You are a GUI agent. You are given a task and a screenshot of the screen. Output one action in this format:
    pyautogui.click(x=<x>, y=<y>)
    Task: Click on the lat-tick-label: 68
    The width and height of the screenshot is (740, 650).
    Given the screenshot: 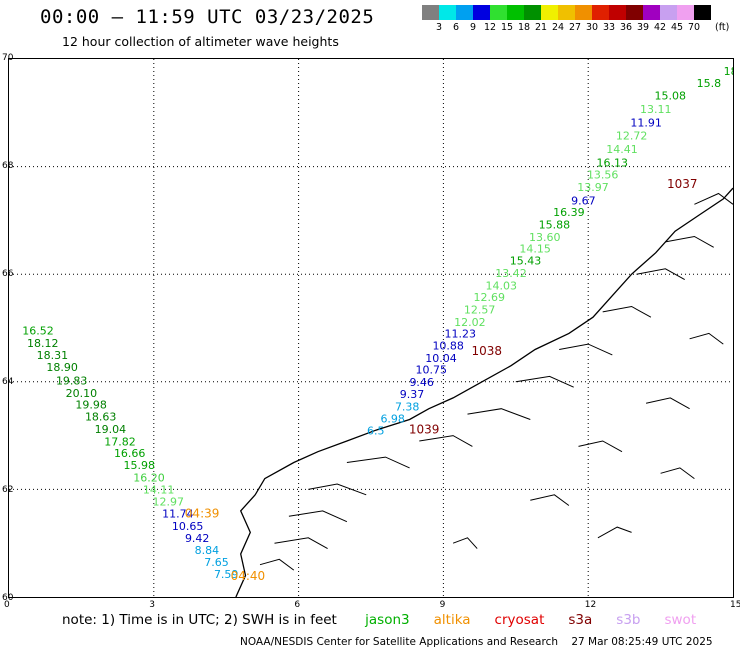 What is the action you would take?
    pyautogui.click(x=8, y=166)
    